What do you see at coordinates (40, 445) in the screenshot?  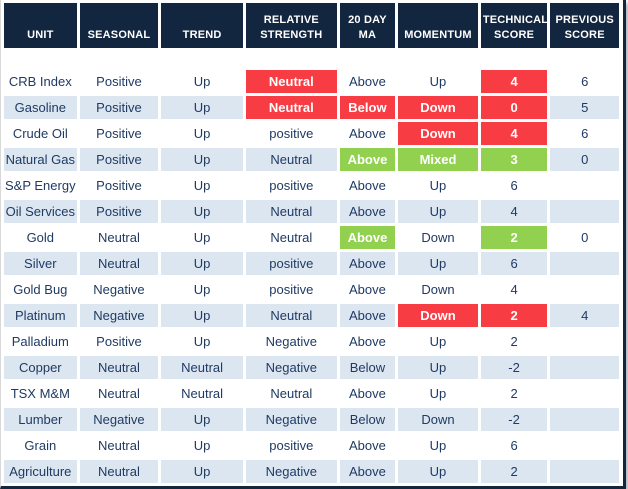 I see `cell-unit: Grain` at bounding box center [40, 445].